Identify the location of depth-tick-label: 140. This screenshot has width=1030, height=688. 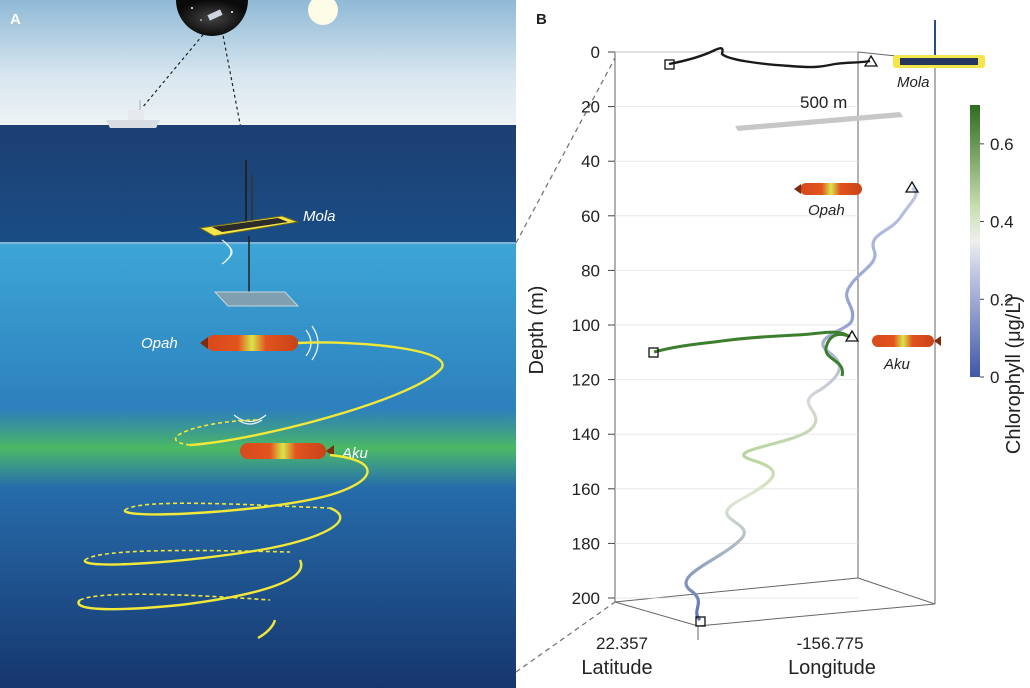
(586, 434).